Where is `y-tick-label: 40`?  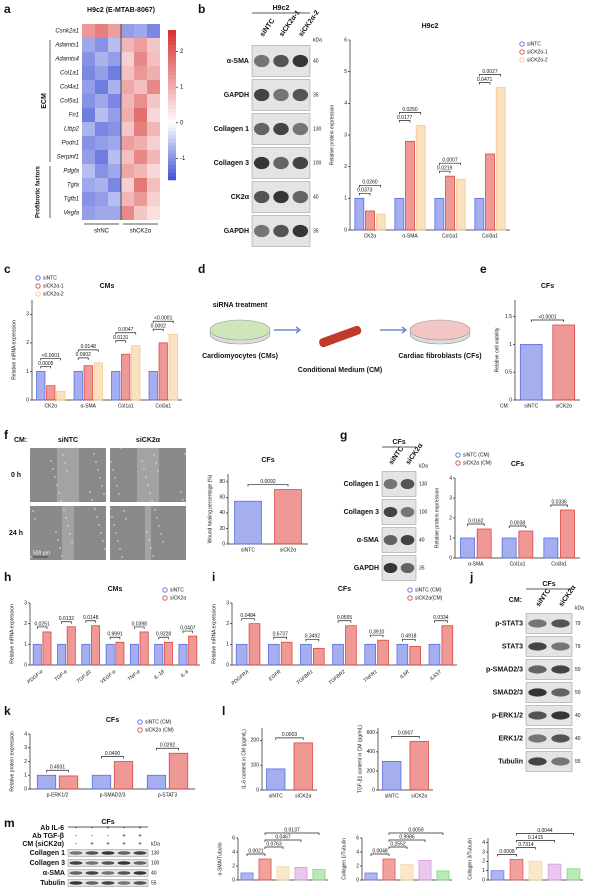
y-tick-label: 40 is located at coordinates (222, 513).